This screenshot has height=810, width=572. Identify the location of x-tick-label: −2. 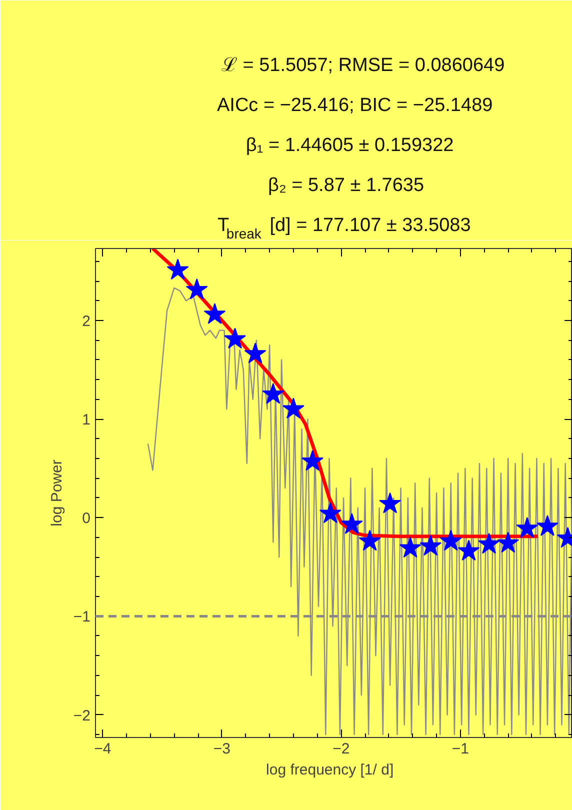
(341, 749).